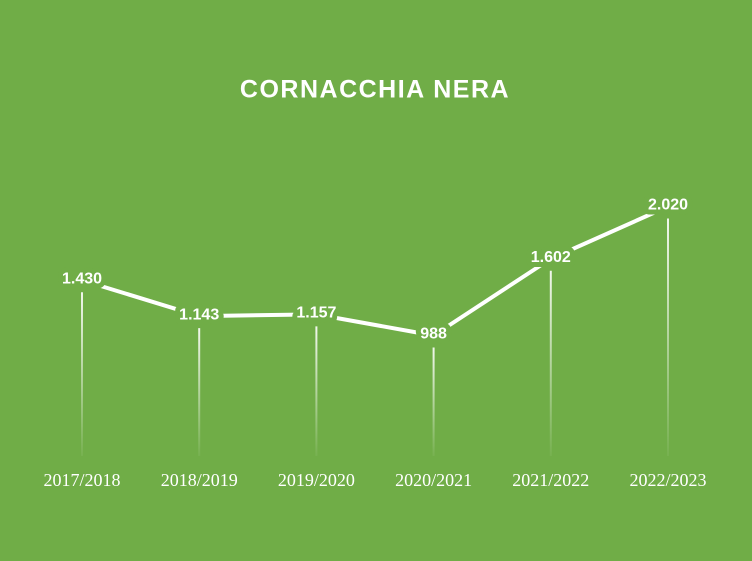  I want to click on data-label: 1.157, so click(316, 313).